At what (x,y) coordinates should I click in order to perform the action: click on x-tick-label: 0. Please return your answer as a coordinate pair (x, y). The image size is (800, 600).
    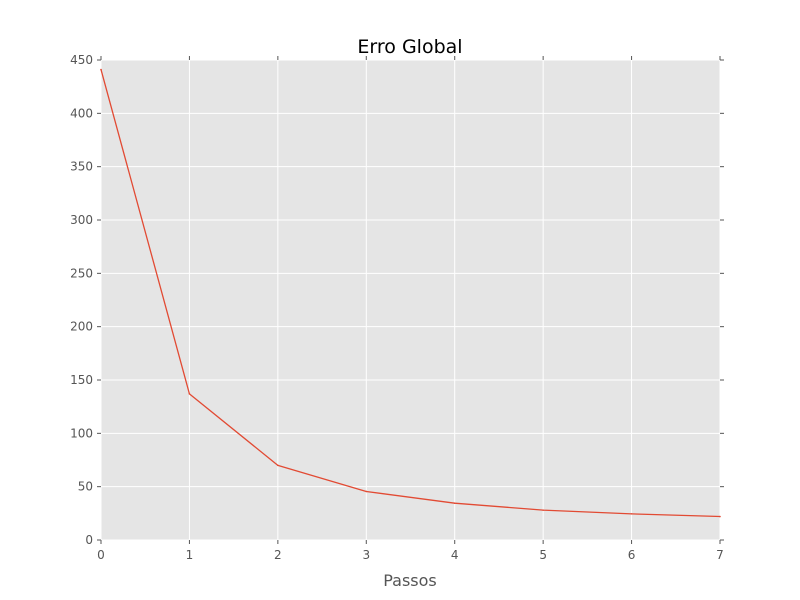
    Looking at the image, I should click on (101, 555).